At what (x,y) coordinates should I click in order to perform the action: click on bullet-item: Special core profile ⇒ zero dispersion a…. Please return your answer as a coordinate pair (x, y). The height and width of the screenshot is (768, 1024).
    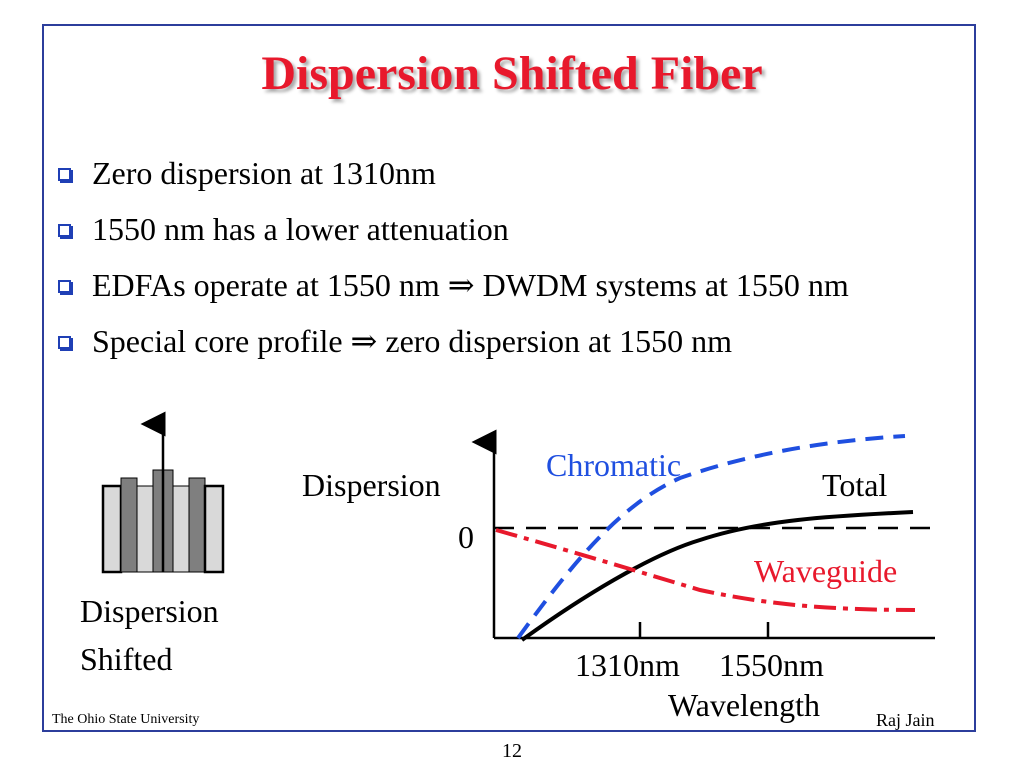
    Looking at the image, I should click on (496, 341).